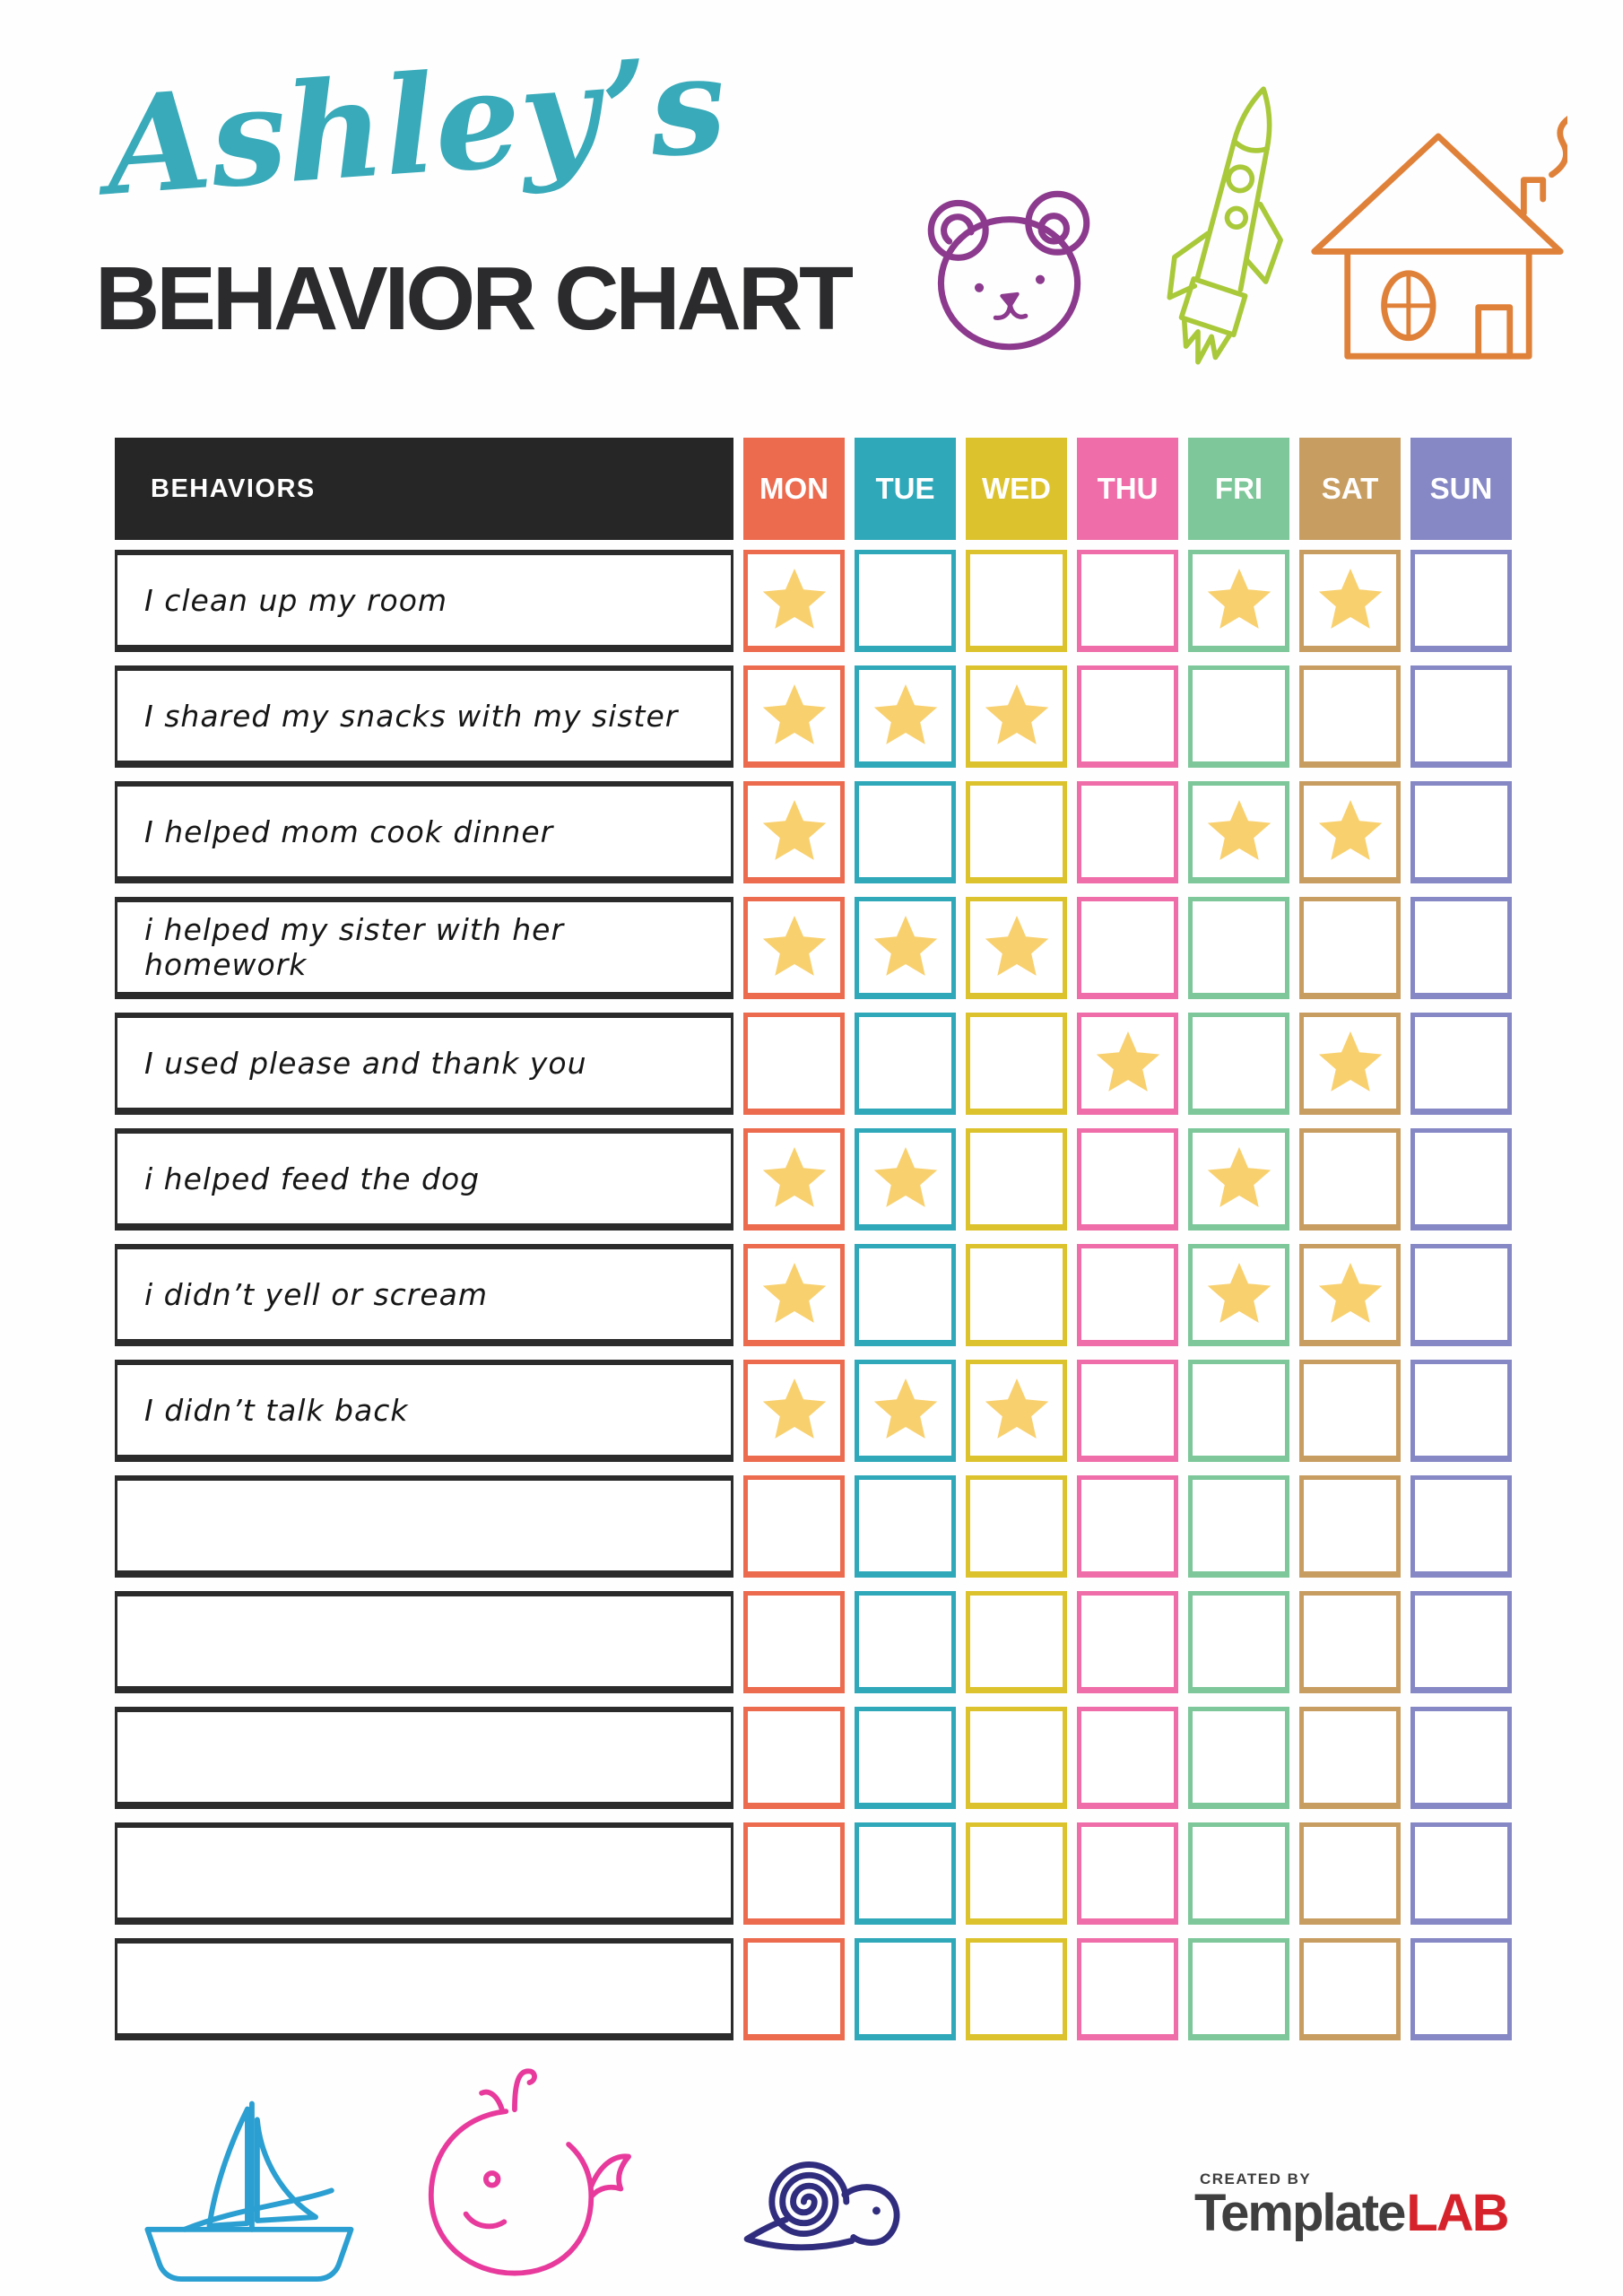 Image resolution: width=1623 pixels, height=2296 pixels. I want to click on behavior-label: i didn’t yell or scream, so click(424, 1295).